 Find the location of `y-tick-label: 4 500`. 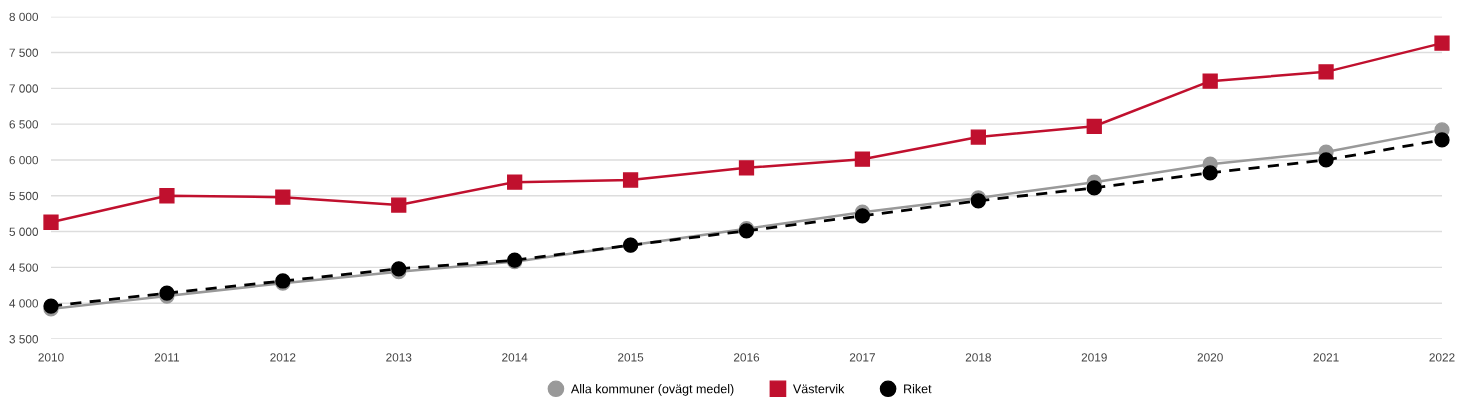

y-tick-label: 4 500 is located at coordinates (24, 267).